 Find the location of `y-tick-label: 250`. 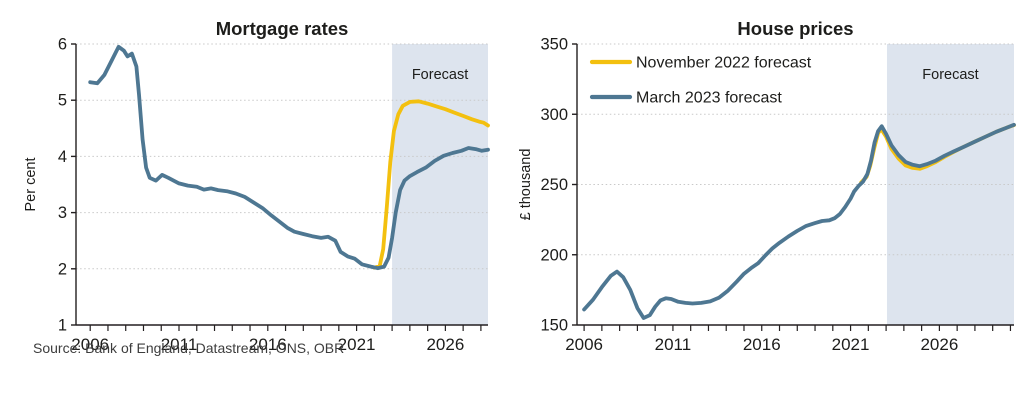

y-tick-label: 250 is located at coordinates (554, 185).